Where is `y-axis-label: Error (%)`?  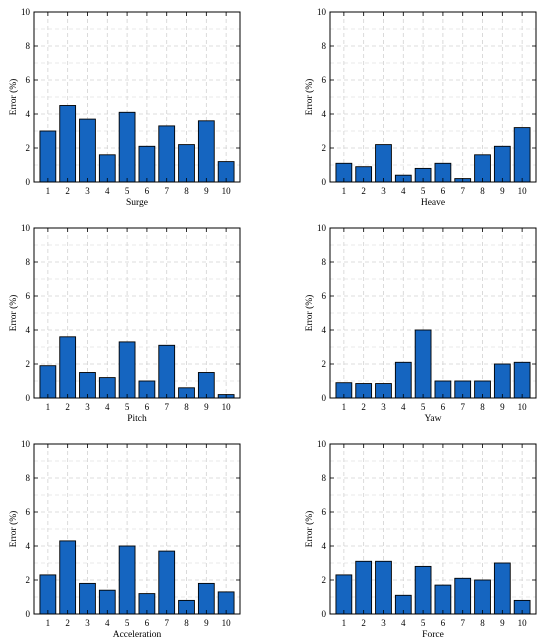
y-axis-label: Error (%) is located at coordinates (13, 529).